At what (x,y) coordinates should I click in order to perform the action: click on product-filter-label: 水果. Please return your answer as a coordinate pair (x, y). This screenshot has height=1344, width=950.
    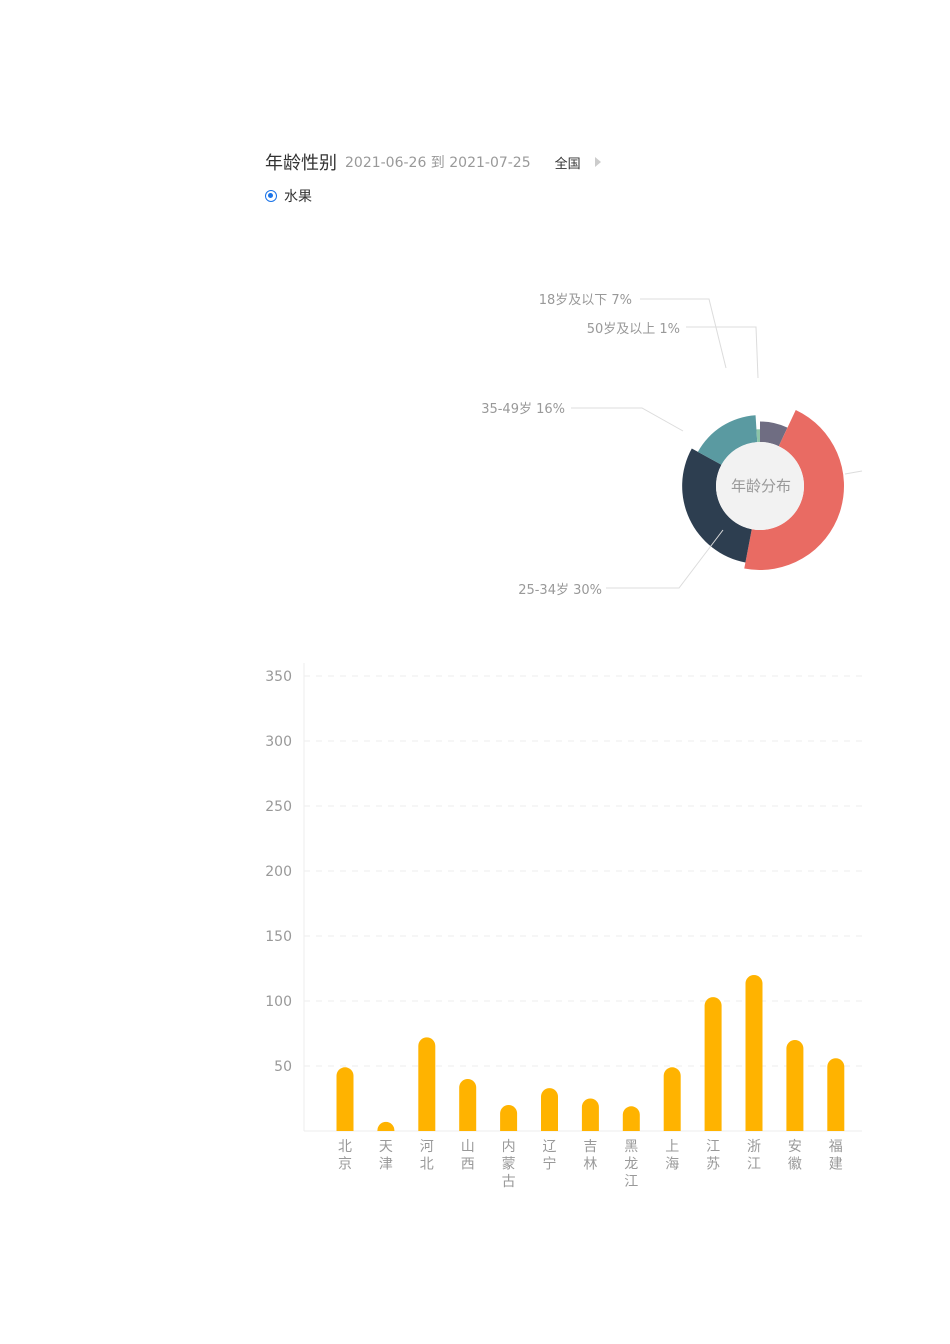
    Looking at the image, I should click on (298, 197).